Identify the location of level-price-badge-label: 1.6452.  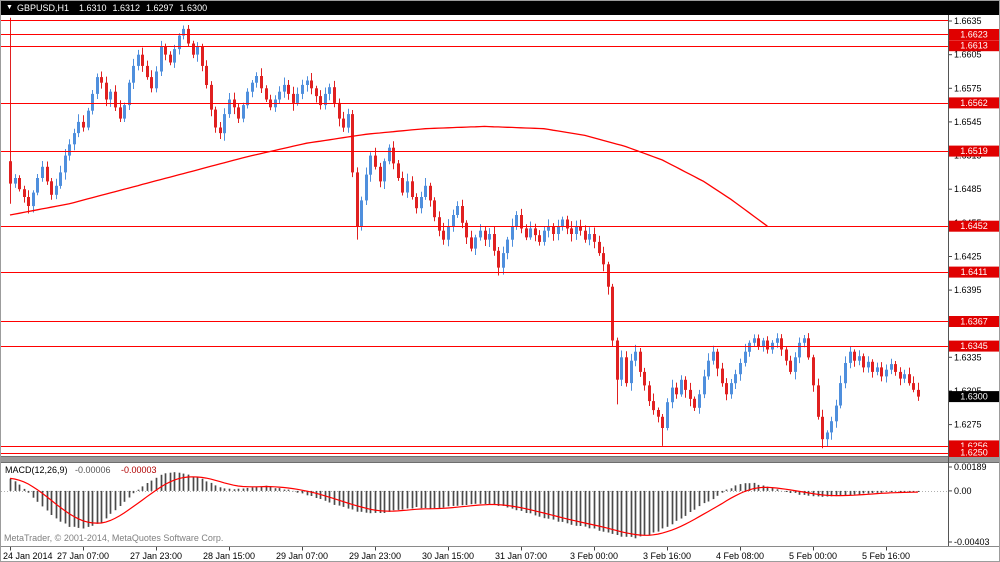
(974, 226).